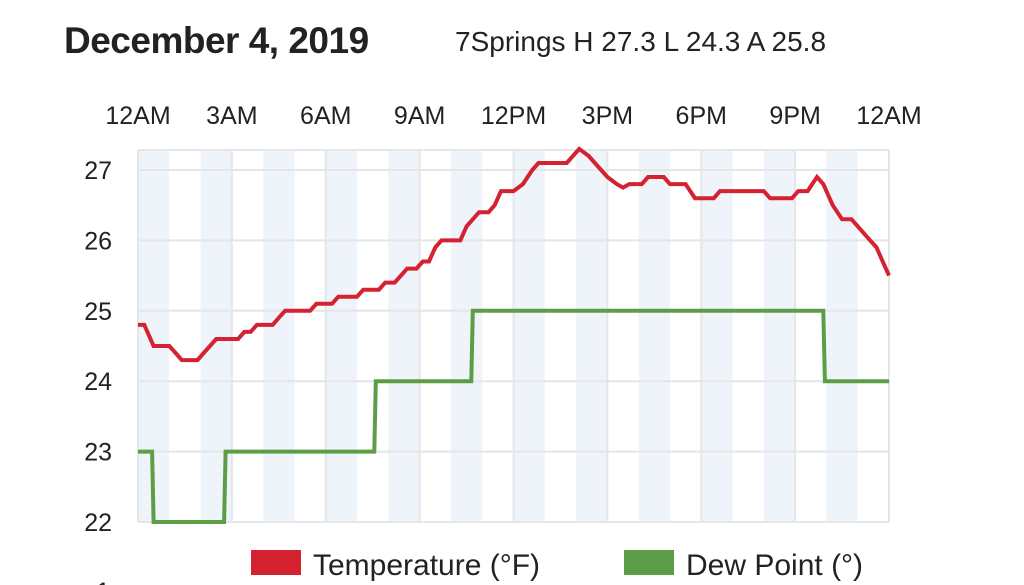 The image size is (1024, 585). Describe the element at coordinates (641, 41) in the screenshot. I see `chart-subtitle: 7Springs H 27.3 L 24.3 A 25.8` at that location.